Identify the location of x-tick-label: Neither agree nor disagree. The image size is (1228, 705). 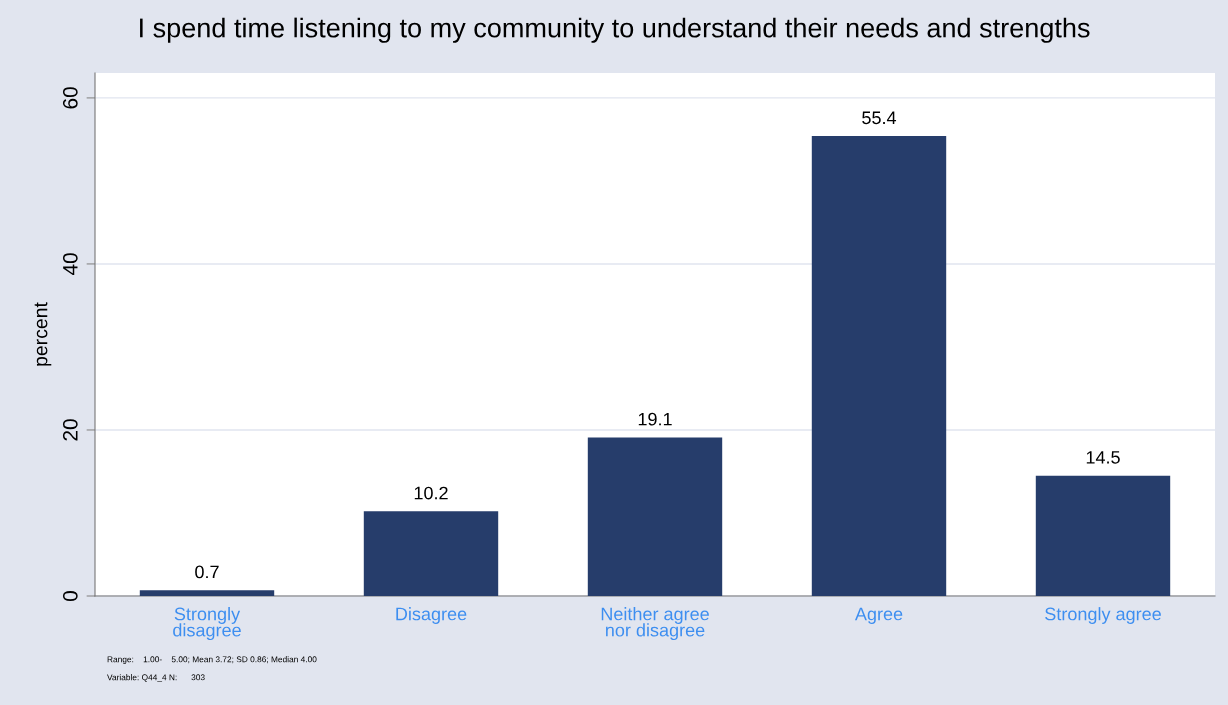
(655, 624).